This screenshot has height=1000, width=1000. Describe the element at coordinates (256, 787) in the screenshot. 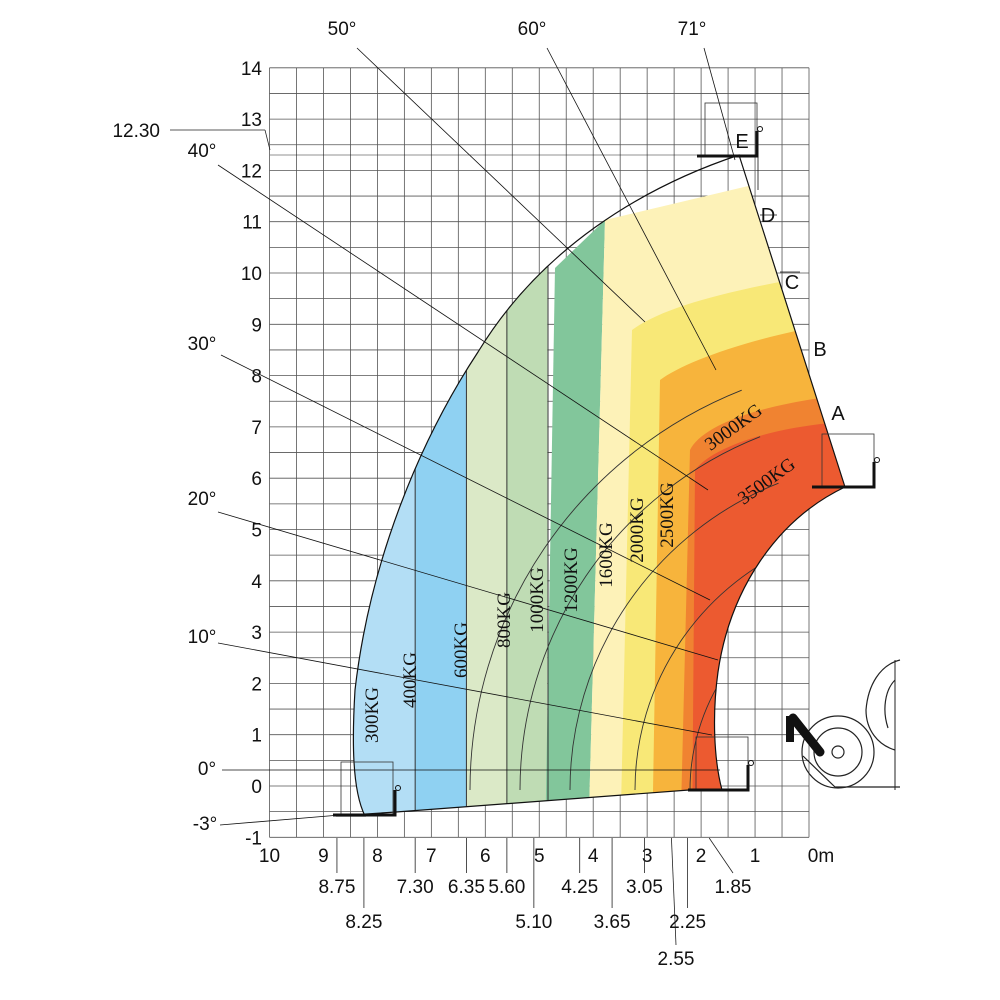

I see `y-tick-label: 0` at that location.